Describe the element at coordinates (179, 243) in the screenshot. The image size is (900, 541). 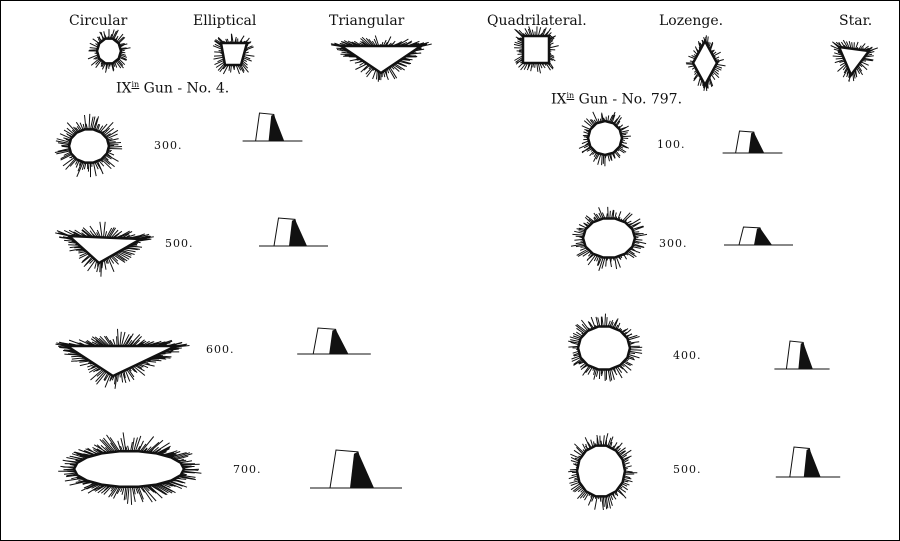
I see `left-row-label: 500.` at that location.